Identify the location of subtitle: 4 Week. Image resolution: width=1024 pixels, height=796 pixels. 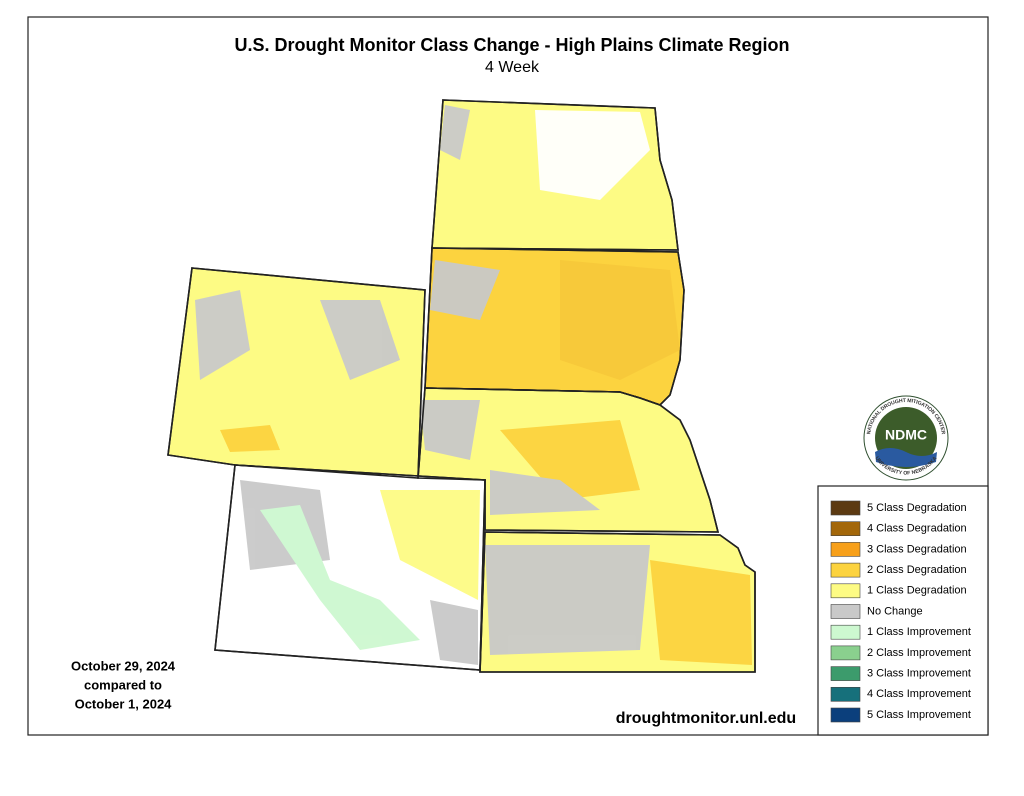
(512, 67).